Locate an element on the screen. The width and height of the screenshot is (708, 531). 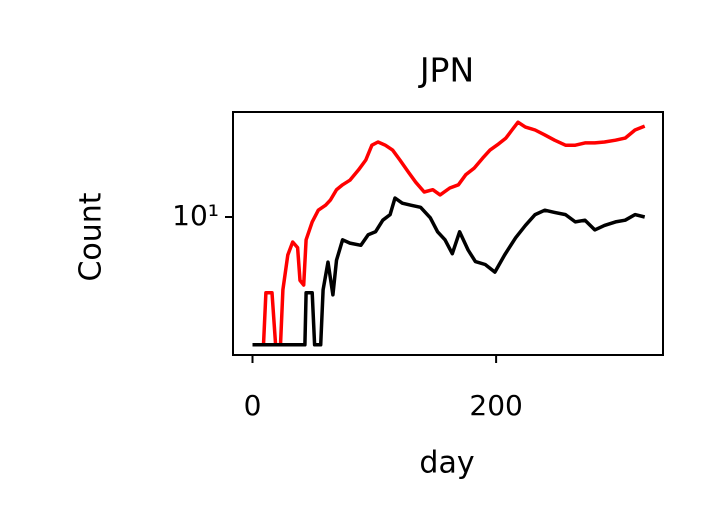
x-axis-label: day is located at coordinates (446, 463).